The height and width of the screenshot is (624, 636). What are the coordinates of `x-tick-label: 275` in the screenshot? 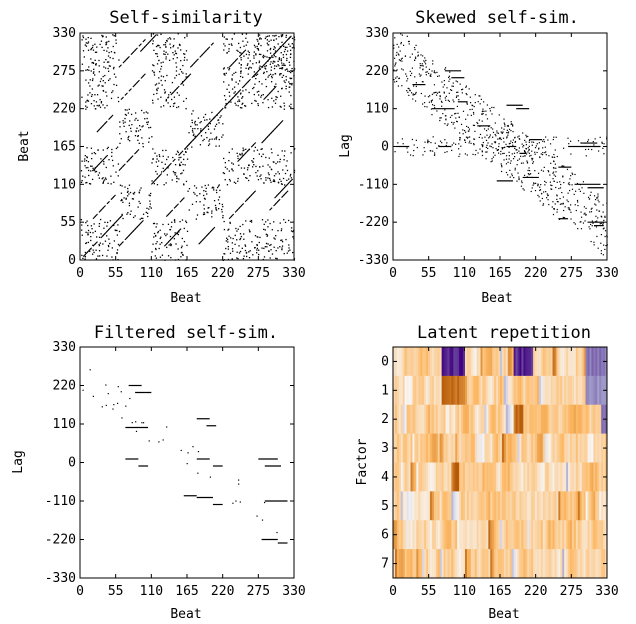 It's located at (258, 591).